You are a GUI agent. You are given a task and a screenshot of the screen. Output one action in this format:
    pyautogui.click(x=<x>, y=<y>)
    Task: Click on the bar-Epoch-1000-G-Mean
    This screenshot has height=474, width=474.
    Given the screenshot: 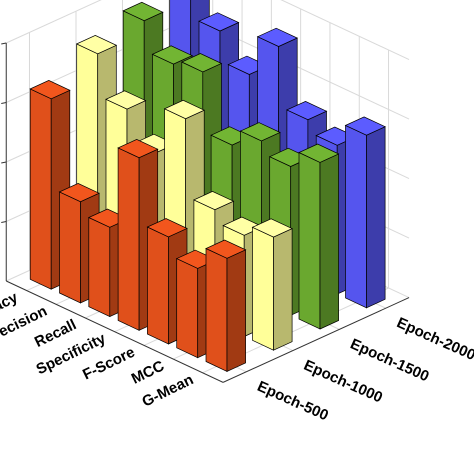 What is the action you would take?
    pyautogui.click(x=272, y=284)
    